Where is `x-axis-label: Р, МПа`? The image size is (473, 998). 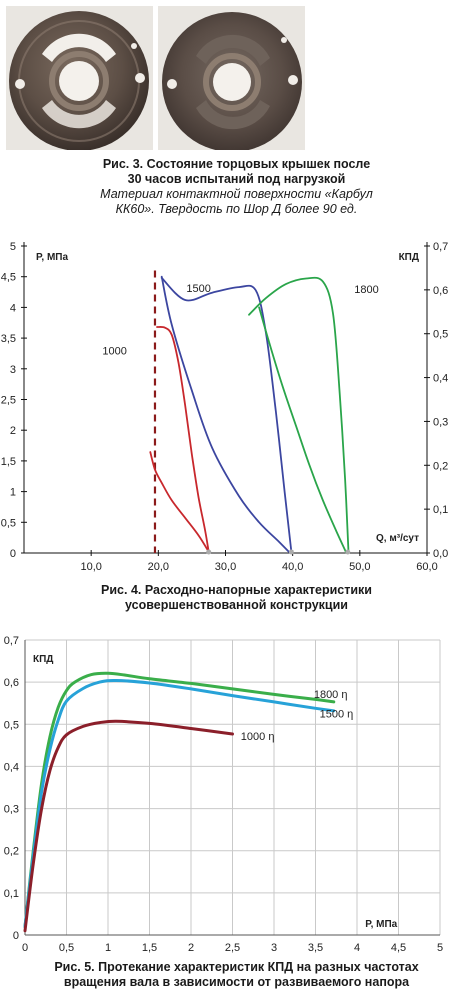 x-axis-label: Р, МПа is located at coordinates (381, 924).